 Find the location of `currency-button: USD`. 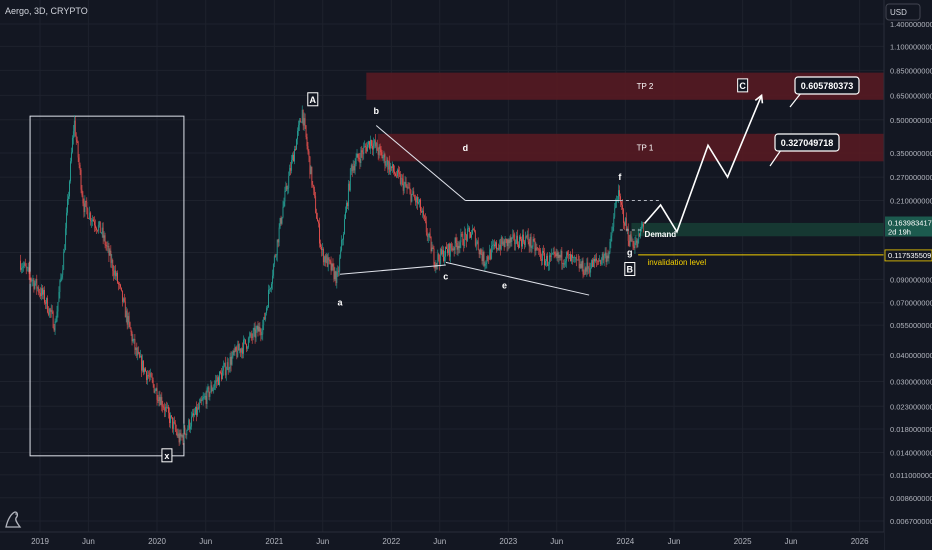

currency-button: USD is located at coordinates (903, 12).